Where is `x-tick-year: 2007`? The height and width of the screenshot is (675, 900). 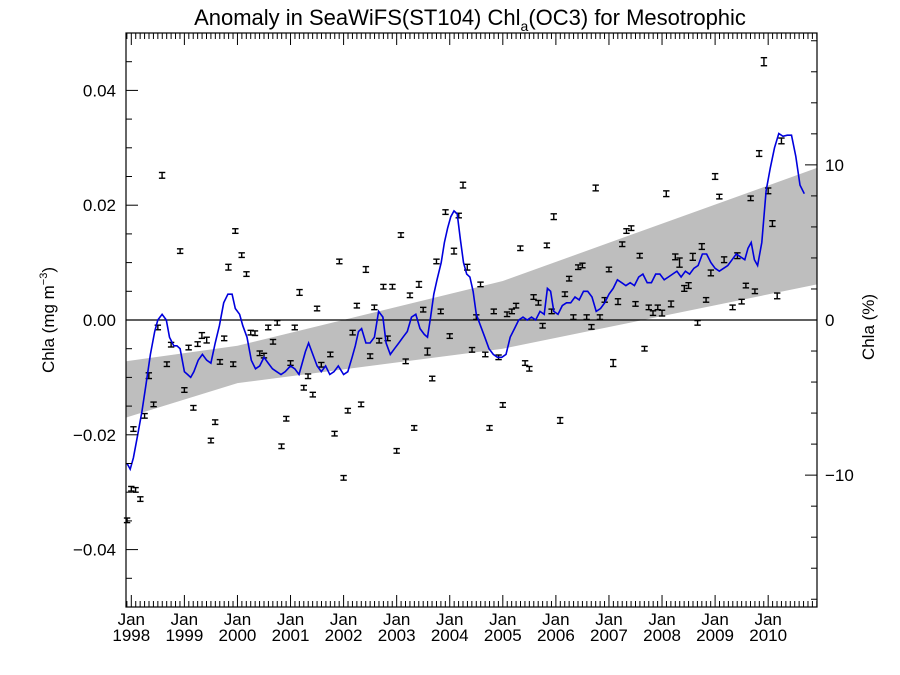 x-tick-year: 2007 is located at coordinates (609, 635).